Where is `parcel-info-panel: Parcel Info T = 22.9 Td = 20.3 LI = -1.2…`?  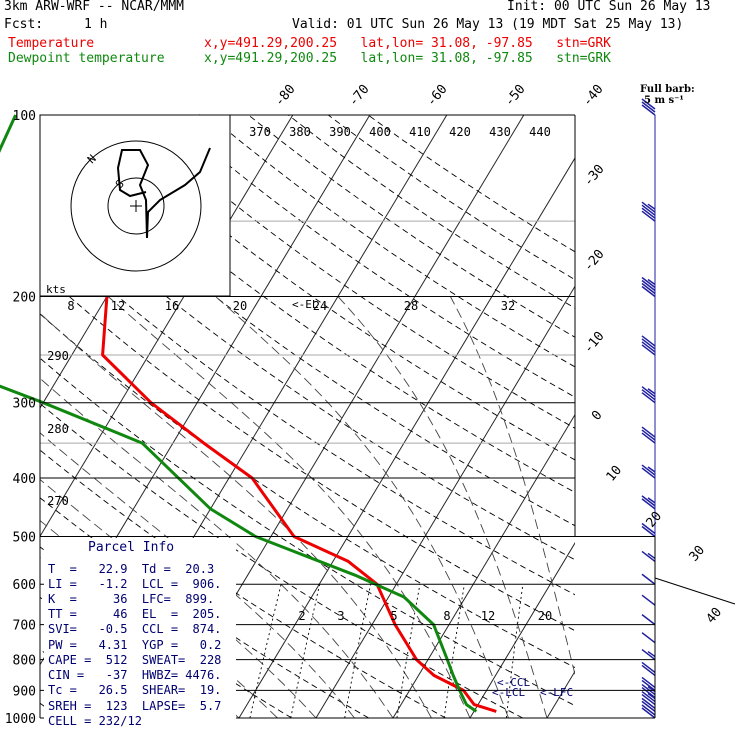
parcel-info-panel: Parcel Info T = 22.9 Td = 20.3 LI = -1.2… is located at coordinates (140, 633).